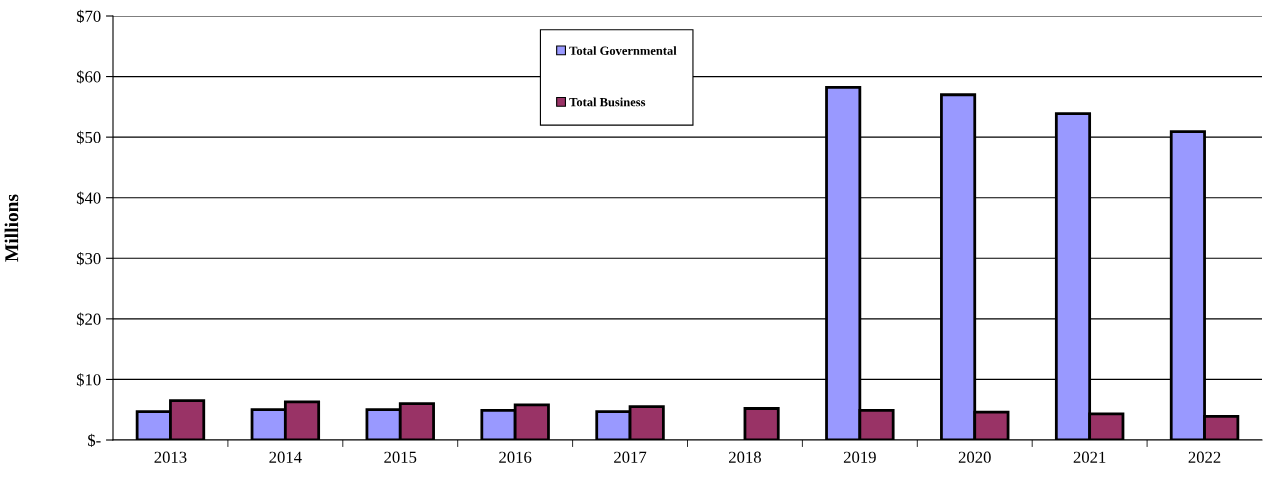 The image size is (1272, 479). What do you see at coordinates (859, 457) in the screenshot?
I see `x-tick-label: 2019` at bounding box center [859, 457].